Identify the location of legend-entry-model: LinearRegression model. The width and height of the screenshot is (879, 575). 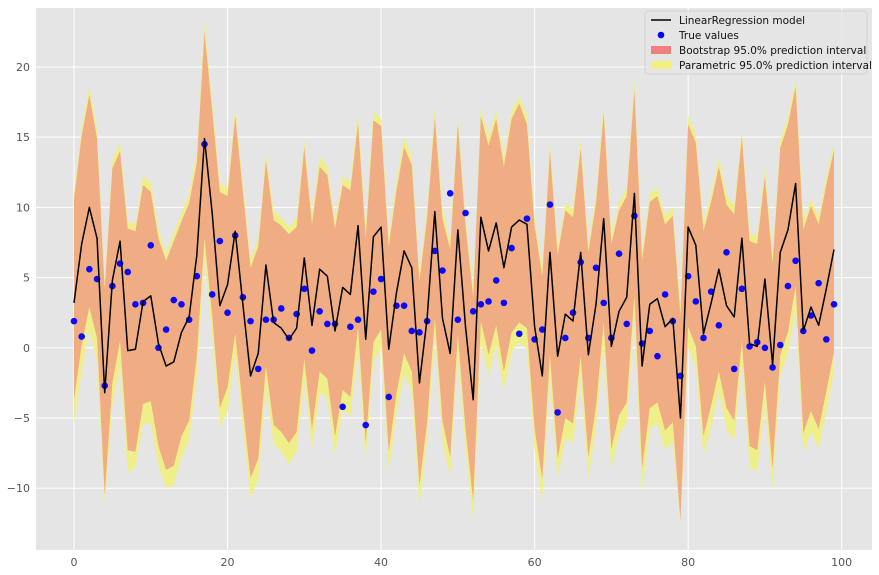
(728, 21).